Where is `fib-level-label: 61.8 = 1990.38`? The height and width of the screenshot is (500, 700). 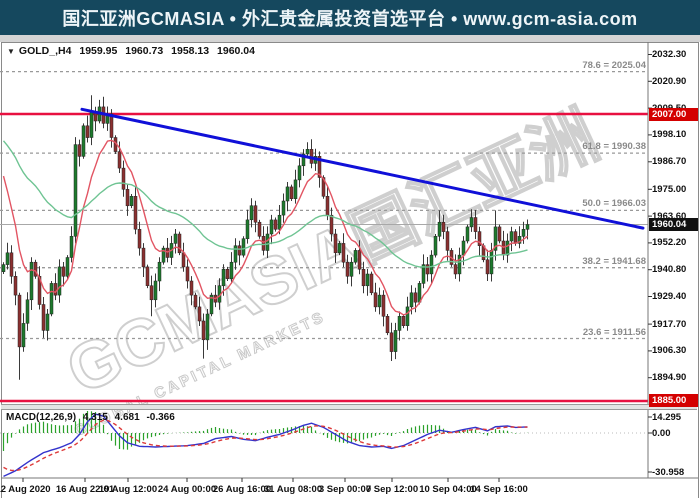 fib-level-label: 61.8 = 1990.38 is located at coordinates (614, 147).